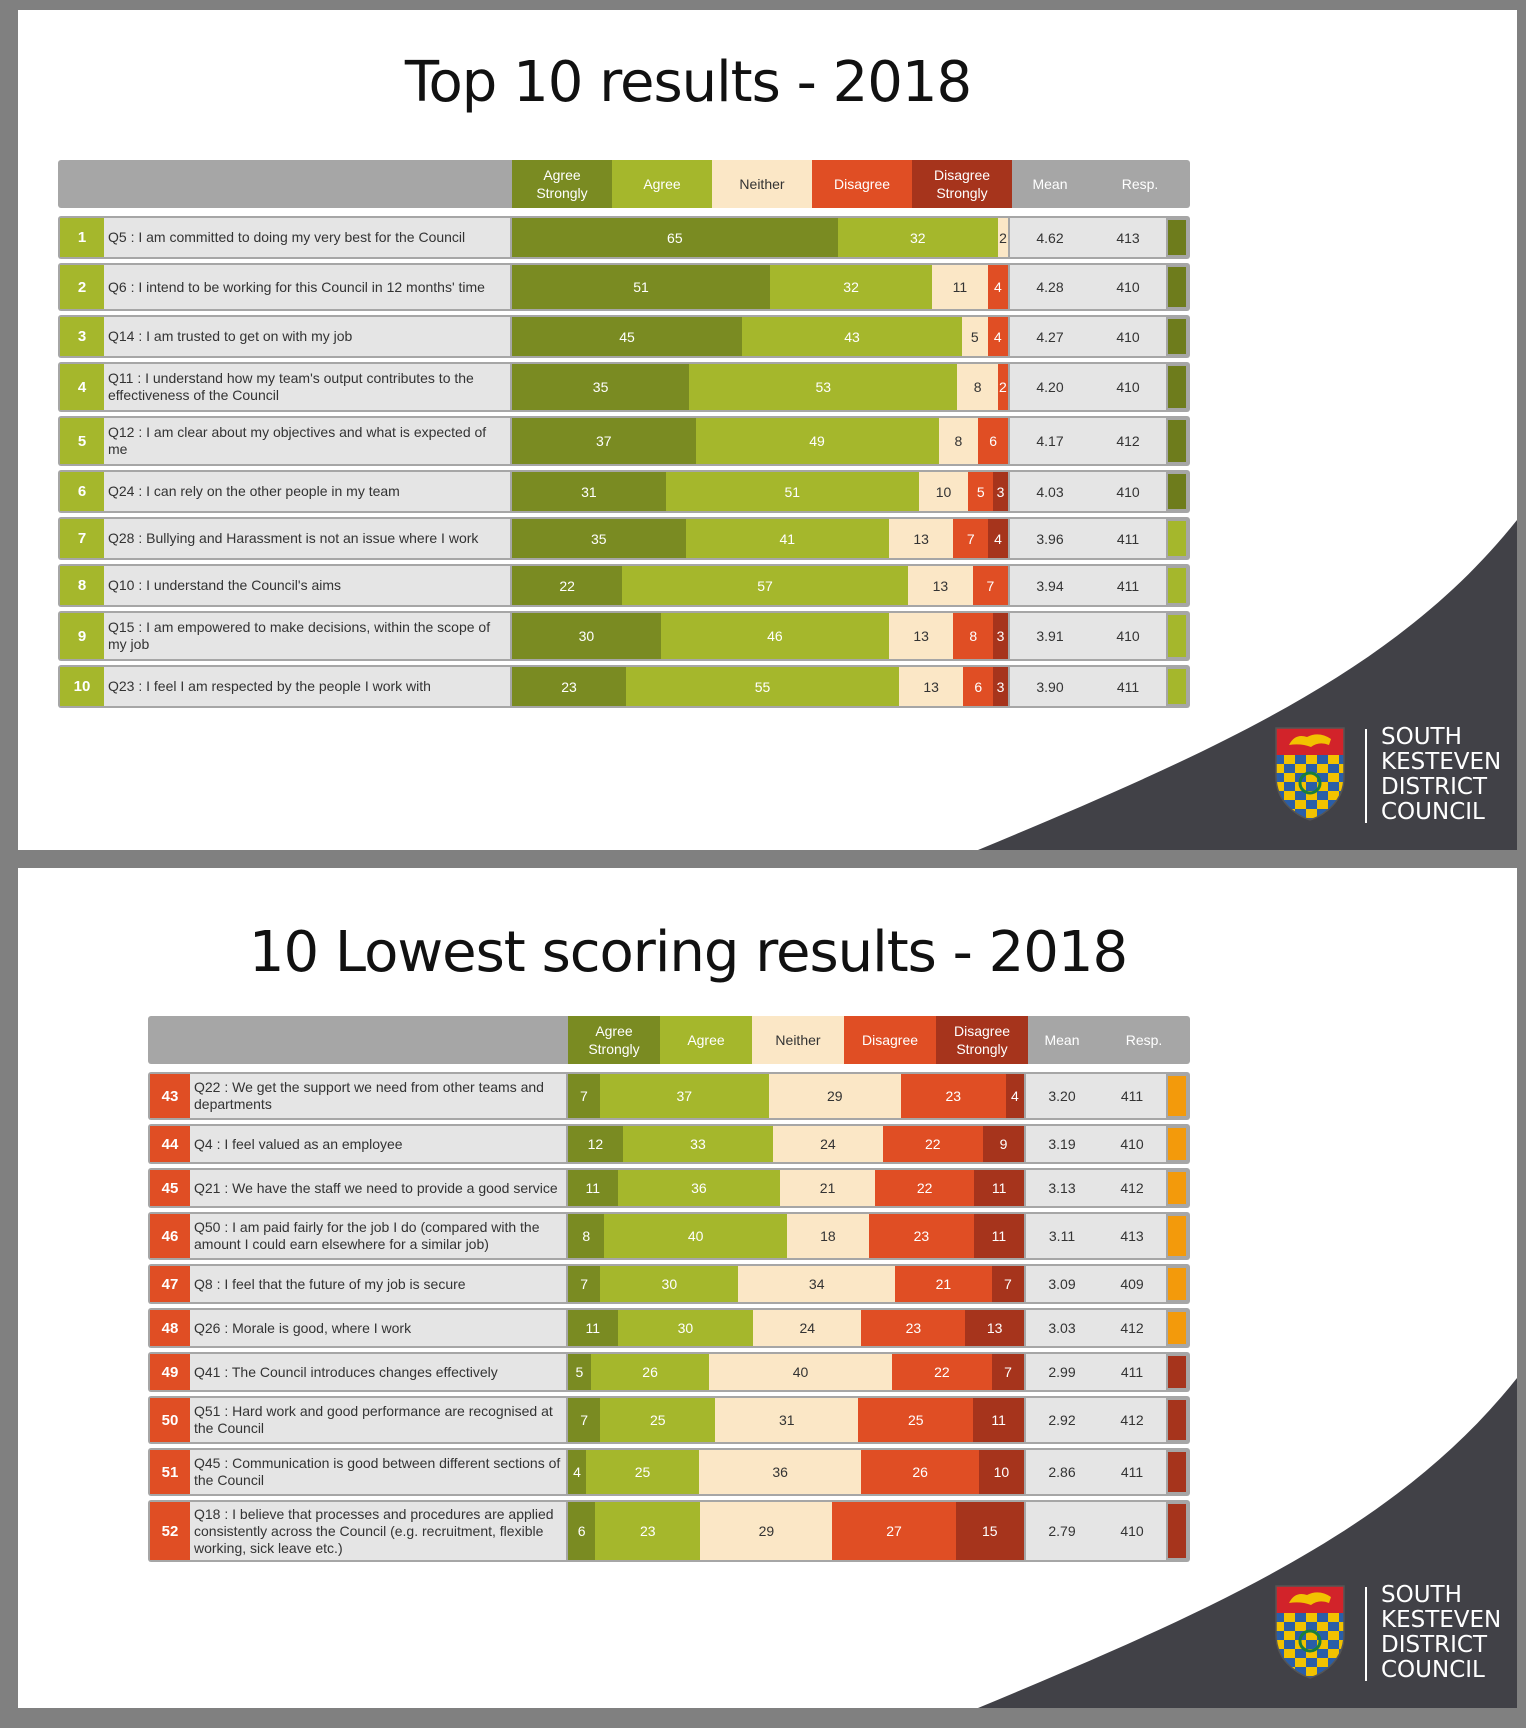 The height and width of the screenshot is (1728, 1526). What do you see at coordinates (675, 237) in the screenshot?
I see `bar-segment-agree-strongly: 65` at bounding box center [675, 237].